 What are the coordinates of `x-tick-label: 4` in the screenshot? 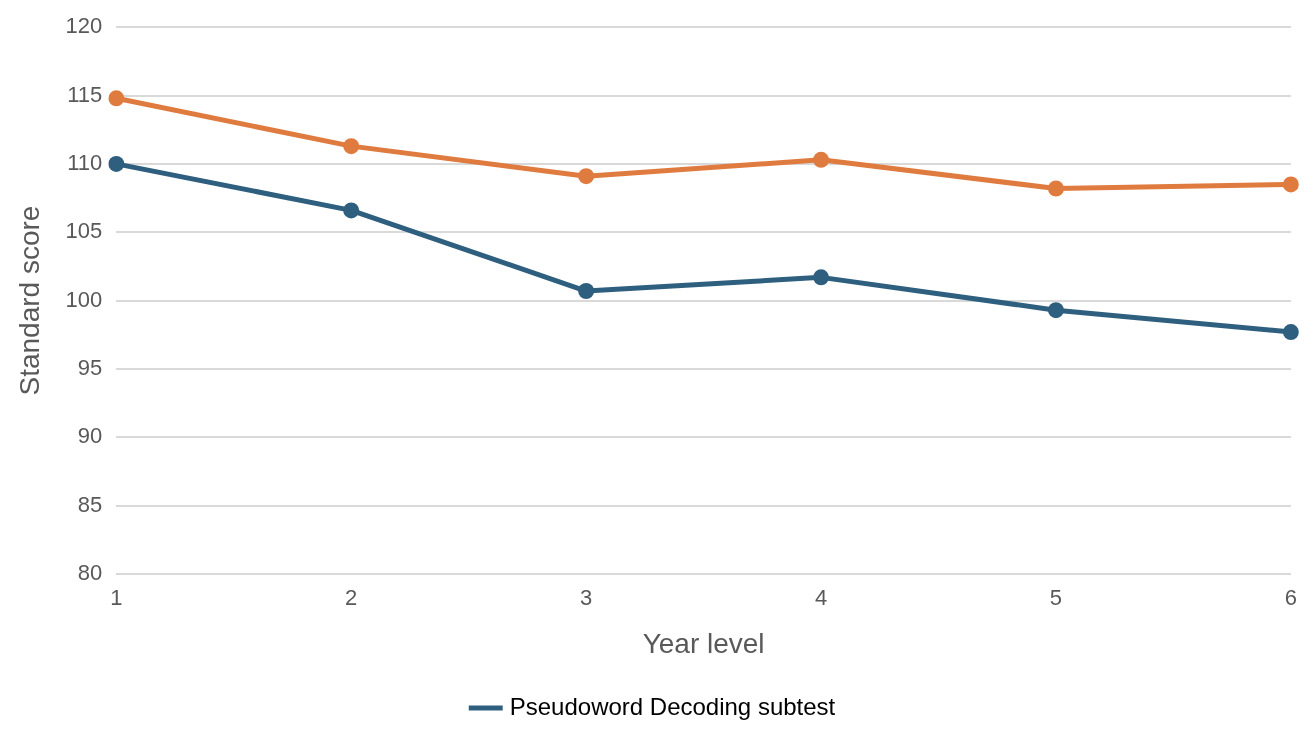 It's located at (821, 598).